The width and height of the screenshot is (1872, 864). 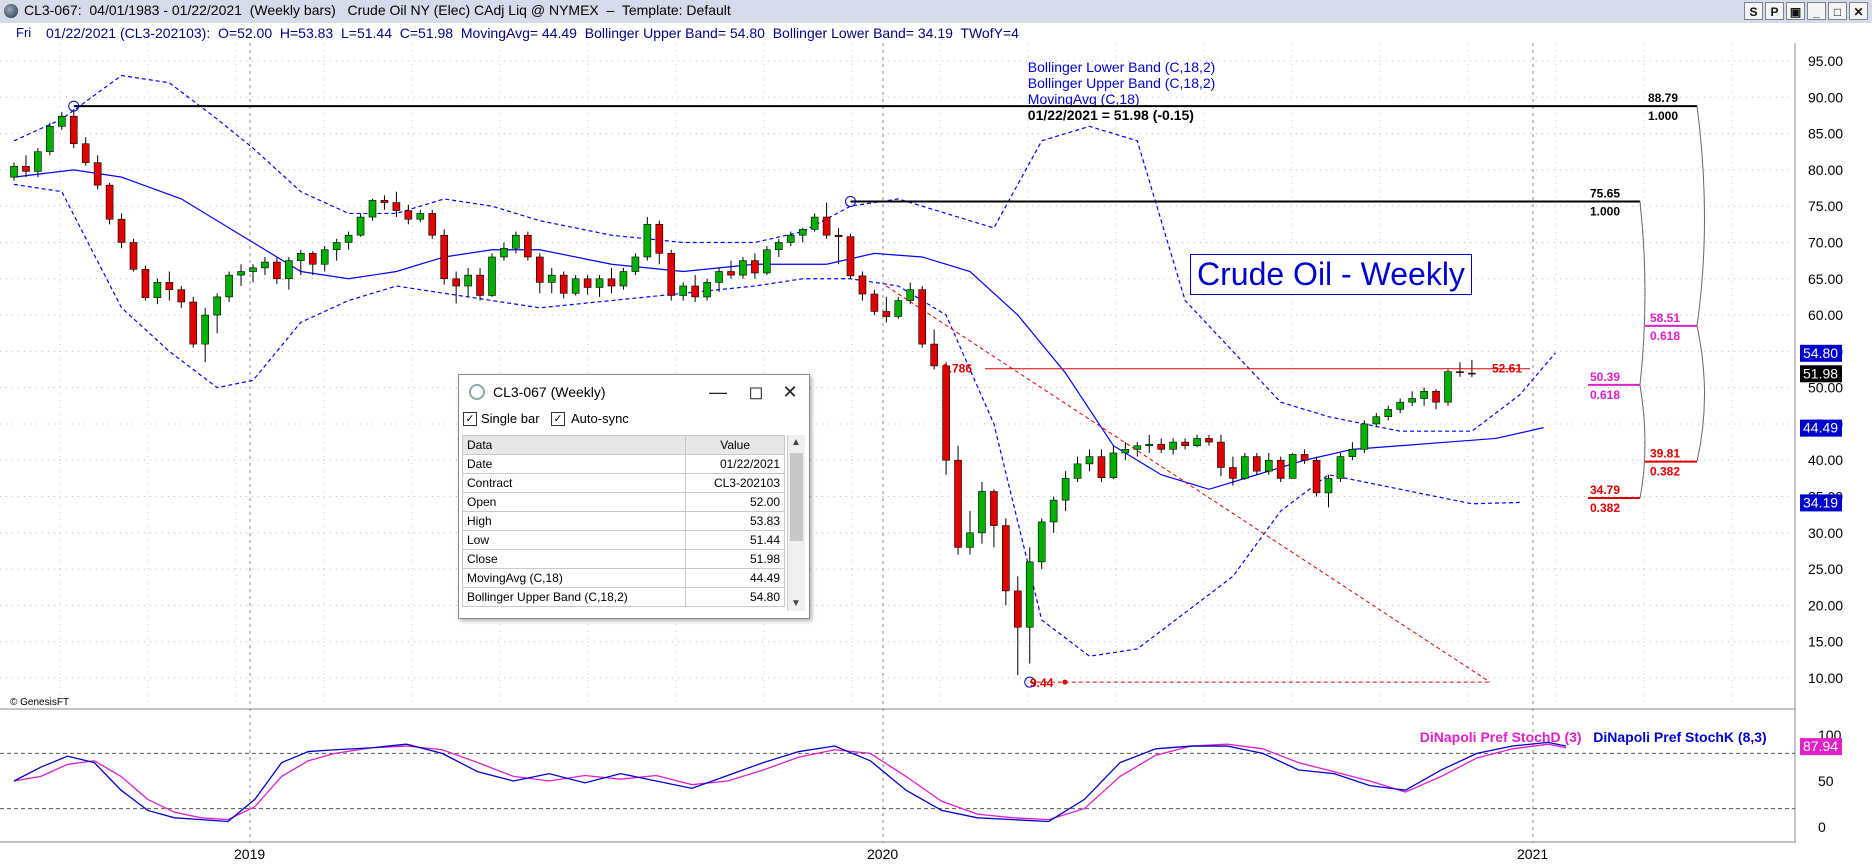 I want to click on table-row: Date 01/22/2021, so click(x=623, y=464).